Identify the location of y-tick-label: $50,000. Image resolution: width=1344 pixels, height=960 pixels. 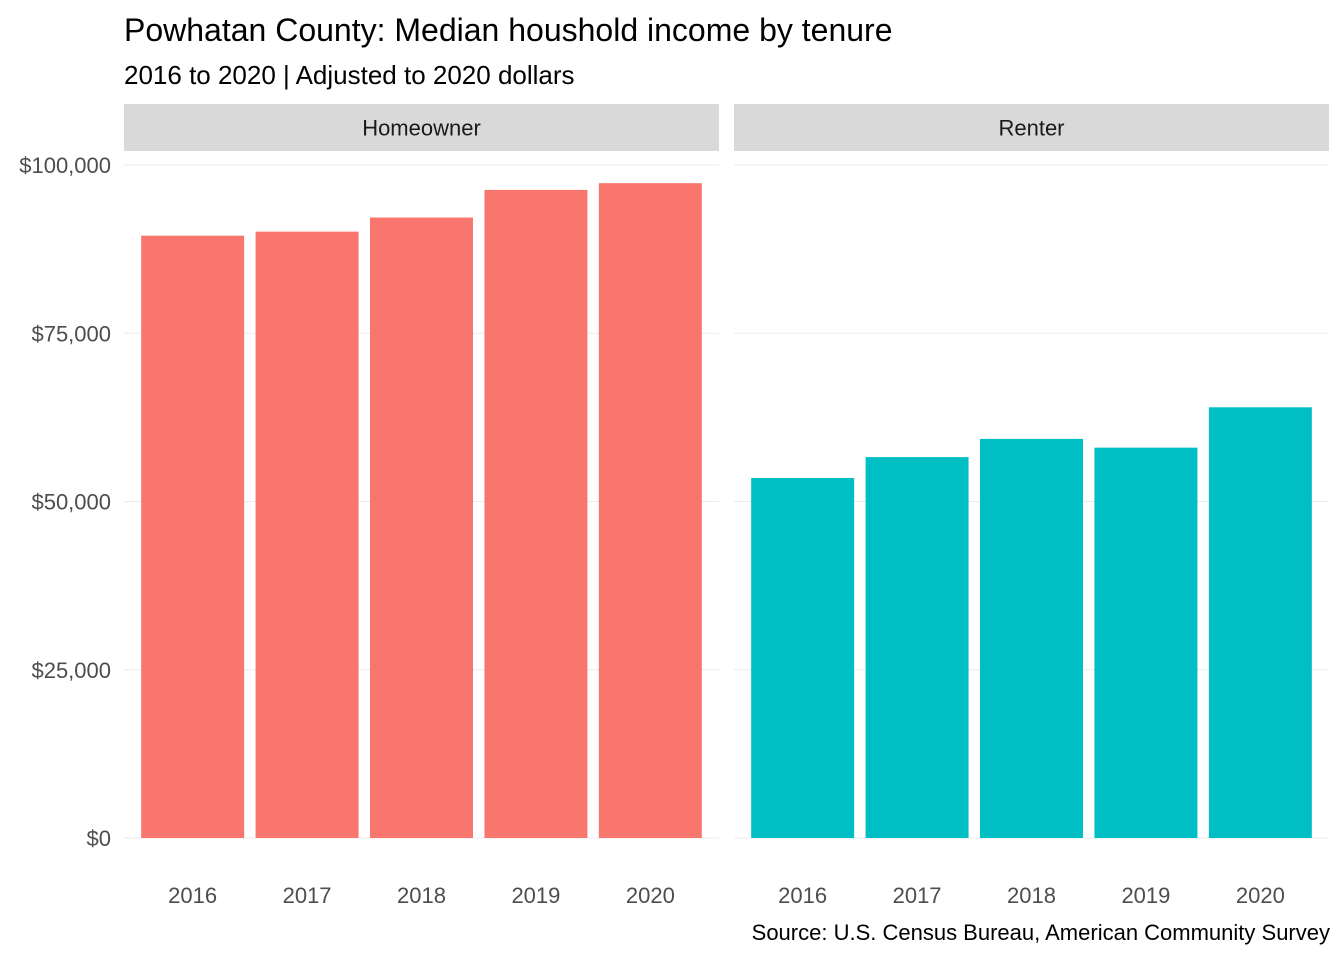
(71, 502).